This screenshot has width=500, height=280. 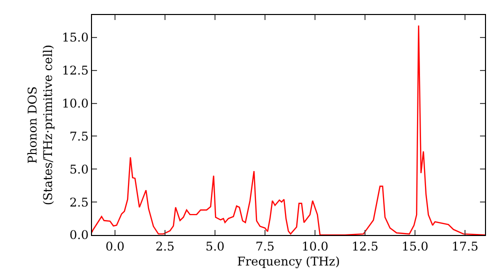 What do you see at coordinates (41, 125) in the screenshot?
I see `y-axis-title: Phonon DOS (States/THz·primitive cell)` at bounding box center [41, 125].